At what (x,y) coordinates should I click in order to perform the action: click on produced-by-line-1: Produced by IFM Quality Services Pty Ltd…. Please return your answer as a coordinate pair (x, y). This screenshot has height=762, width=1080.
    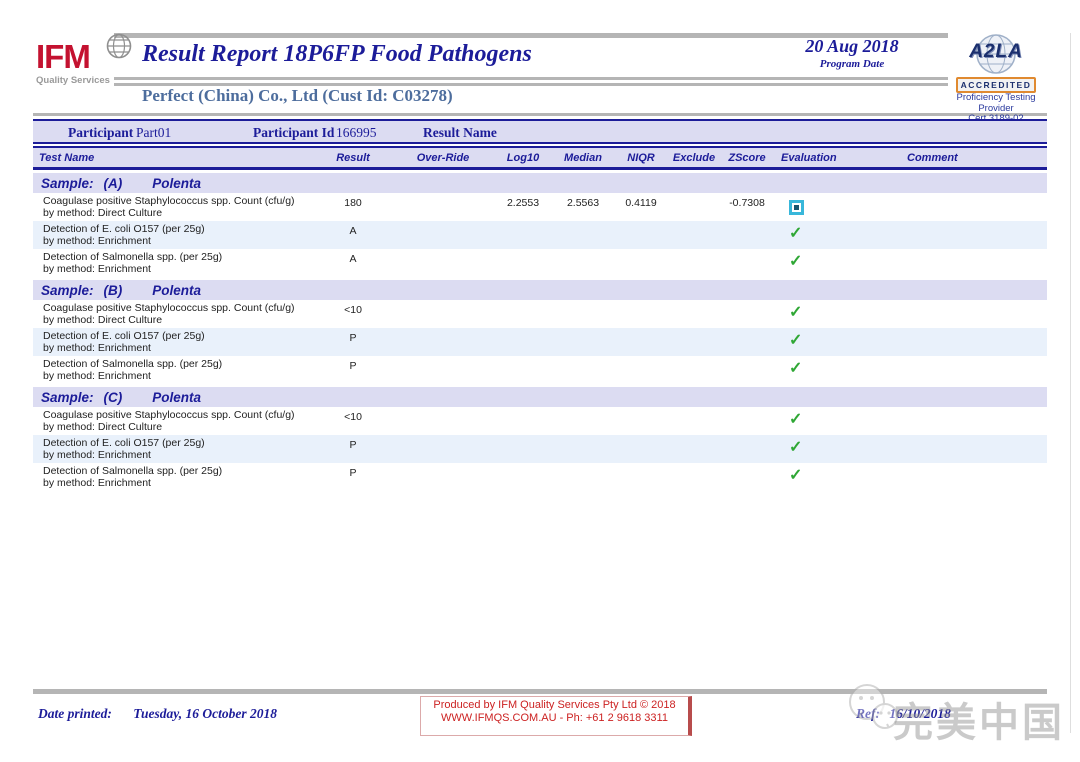
    Looking at the image, I should click on (554, 705).